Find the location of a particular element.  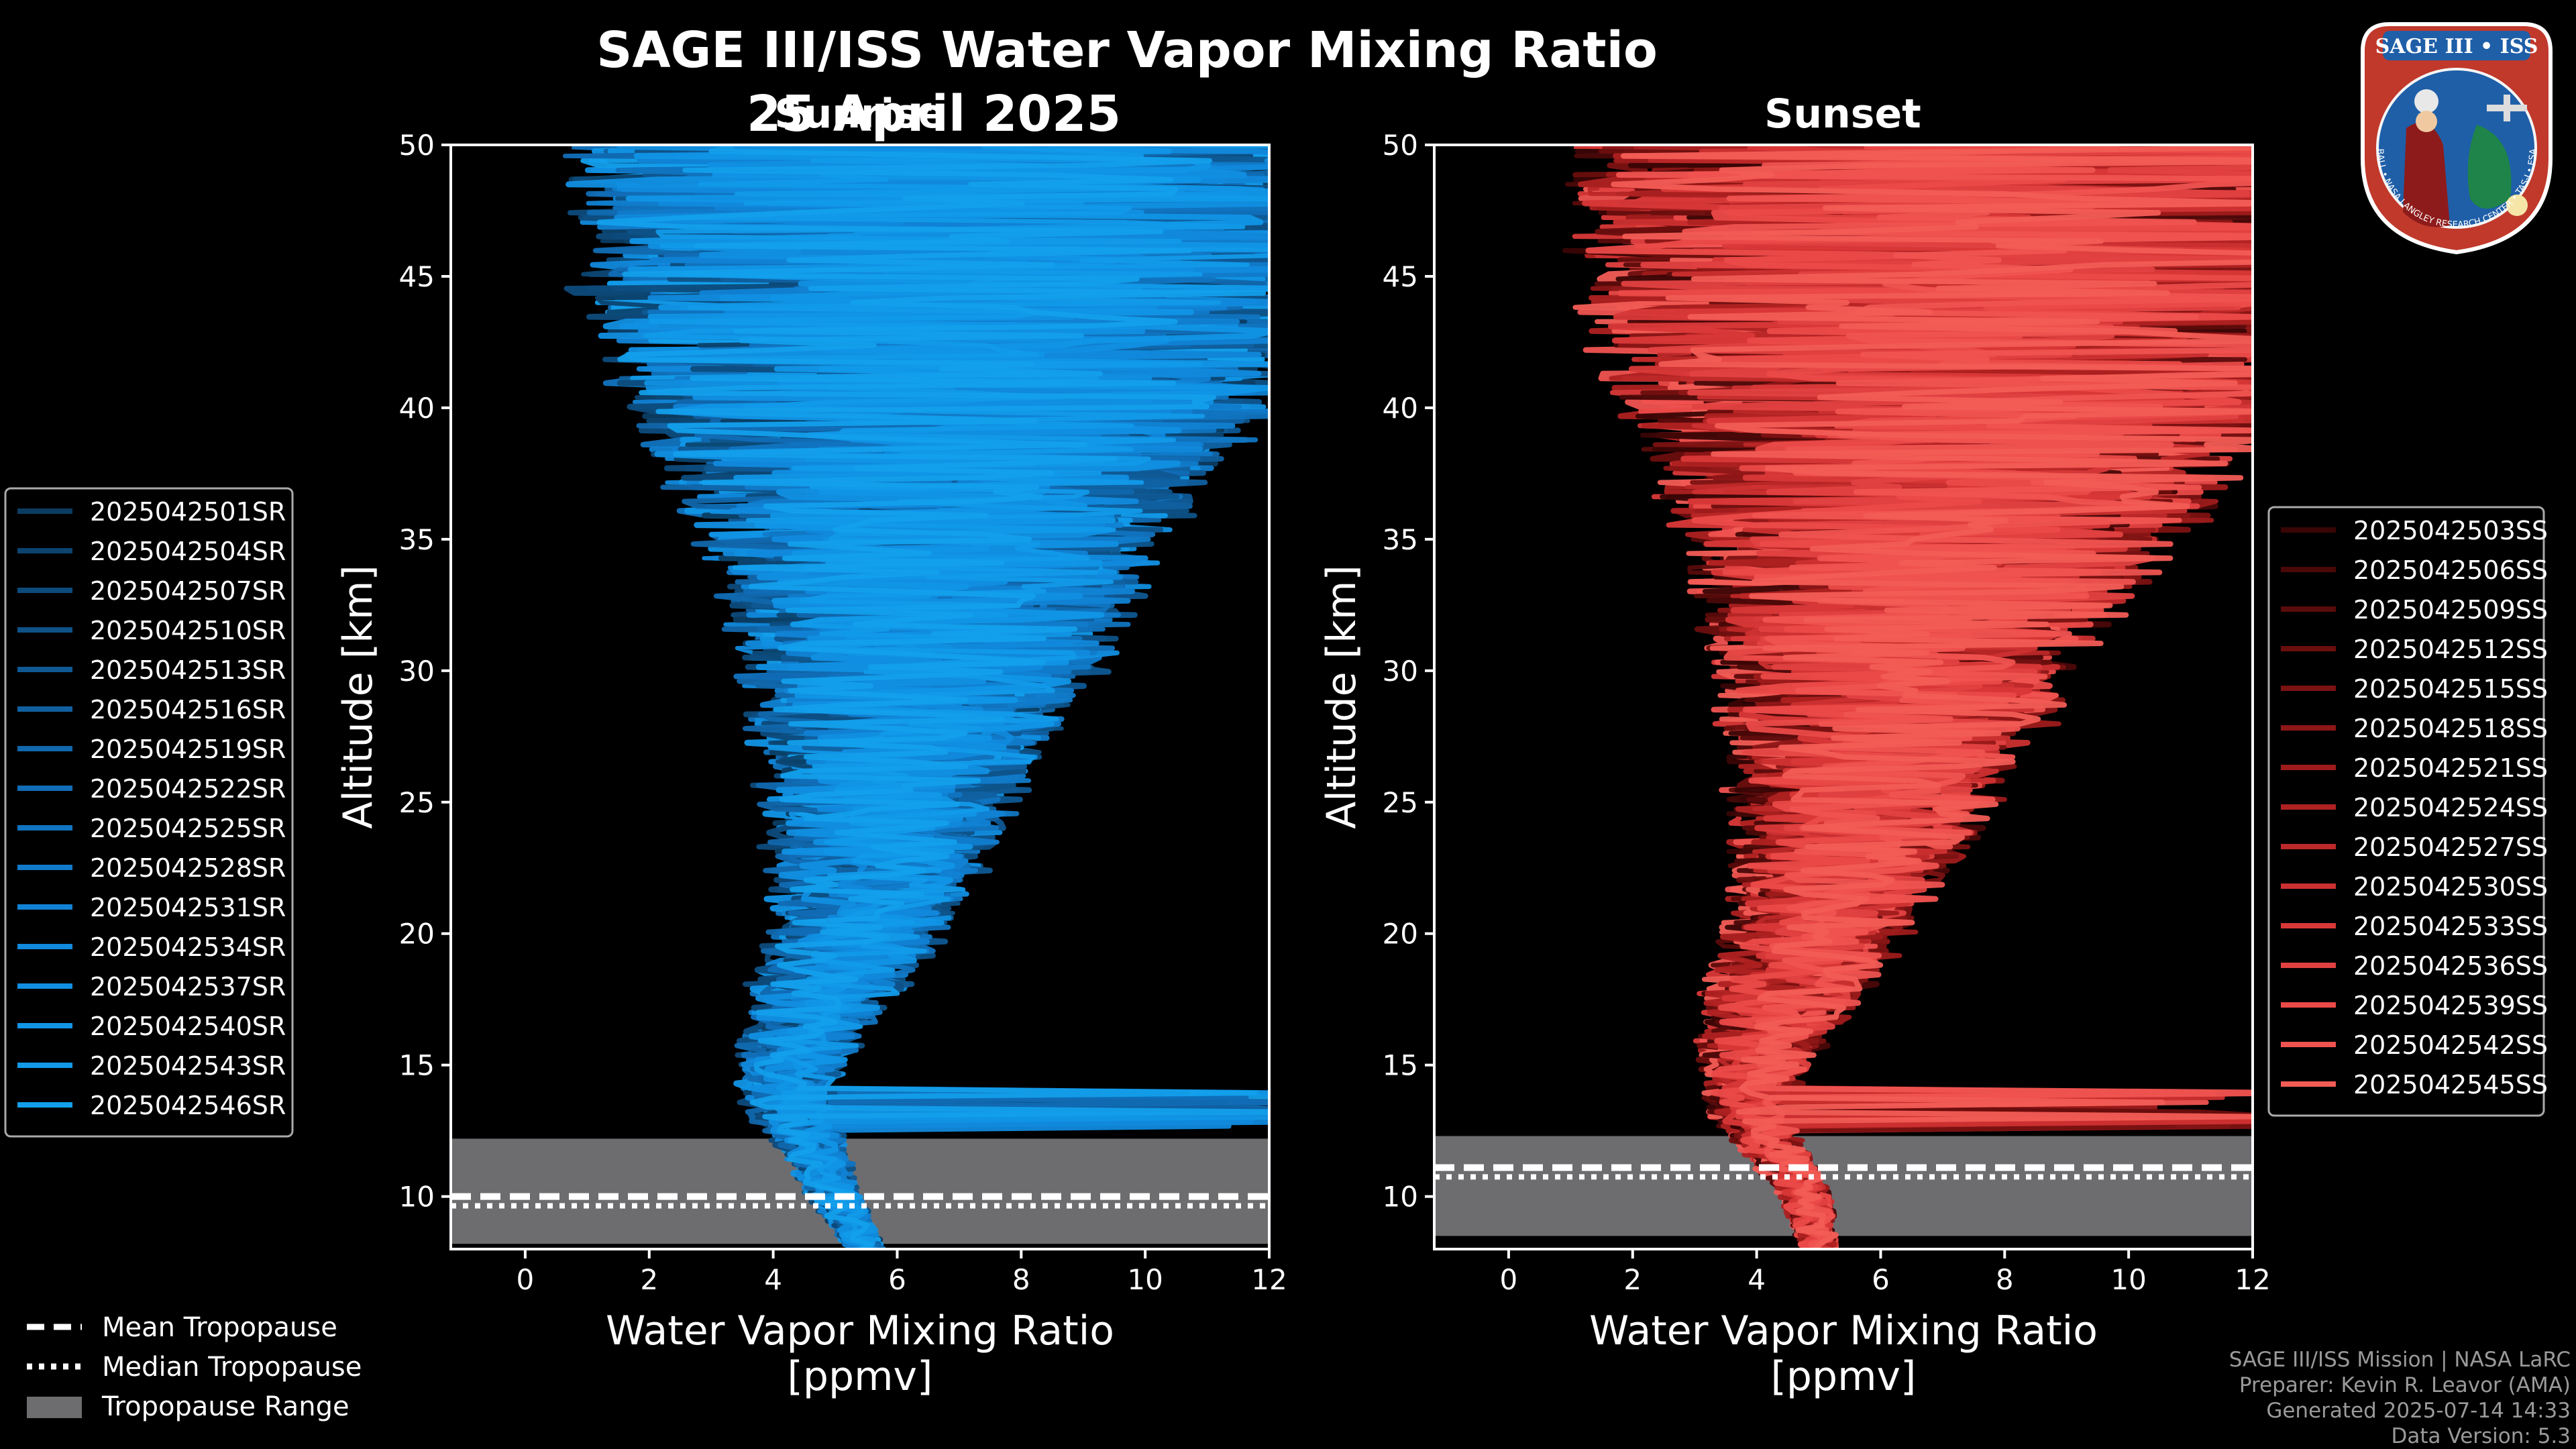

credits-version: Data Version: 5.3 is located at coordinates (2481, 1436).